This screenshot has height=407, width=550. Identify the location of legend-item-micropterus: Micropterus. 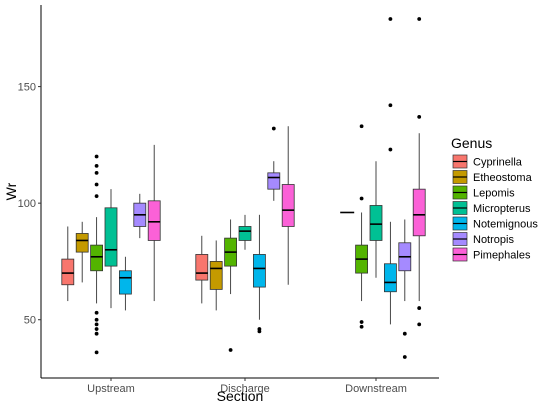
(491, 208).